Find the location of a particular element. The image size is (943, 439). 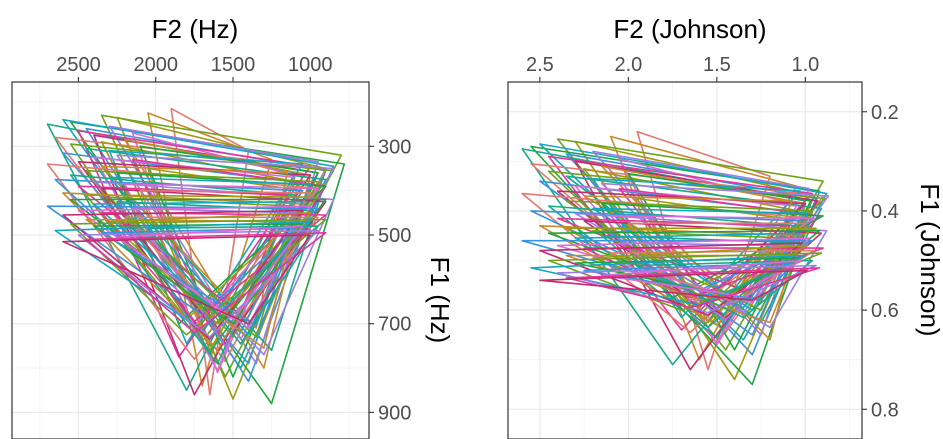

x-tick-label: 1500 is located at coordinates (233, 65).